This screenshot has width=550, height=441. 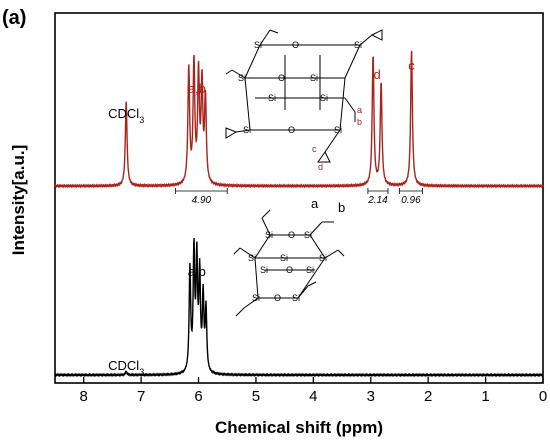 I want to click on panel-label: (a), so click(x=14, y=18).